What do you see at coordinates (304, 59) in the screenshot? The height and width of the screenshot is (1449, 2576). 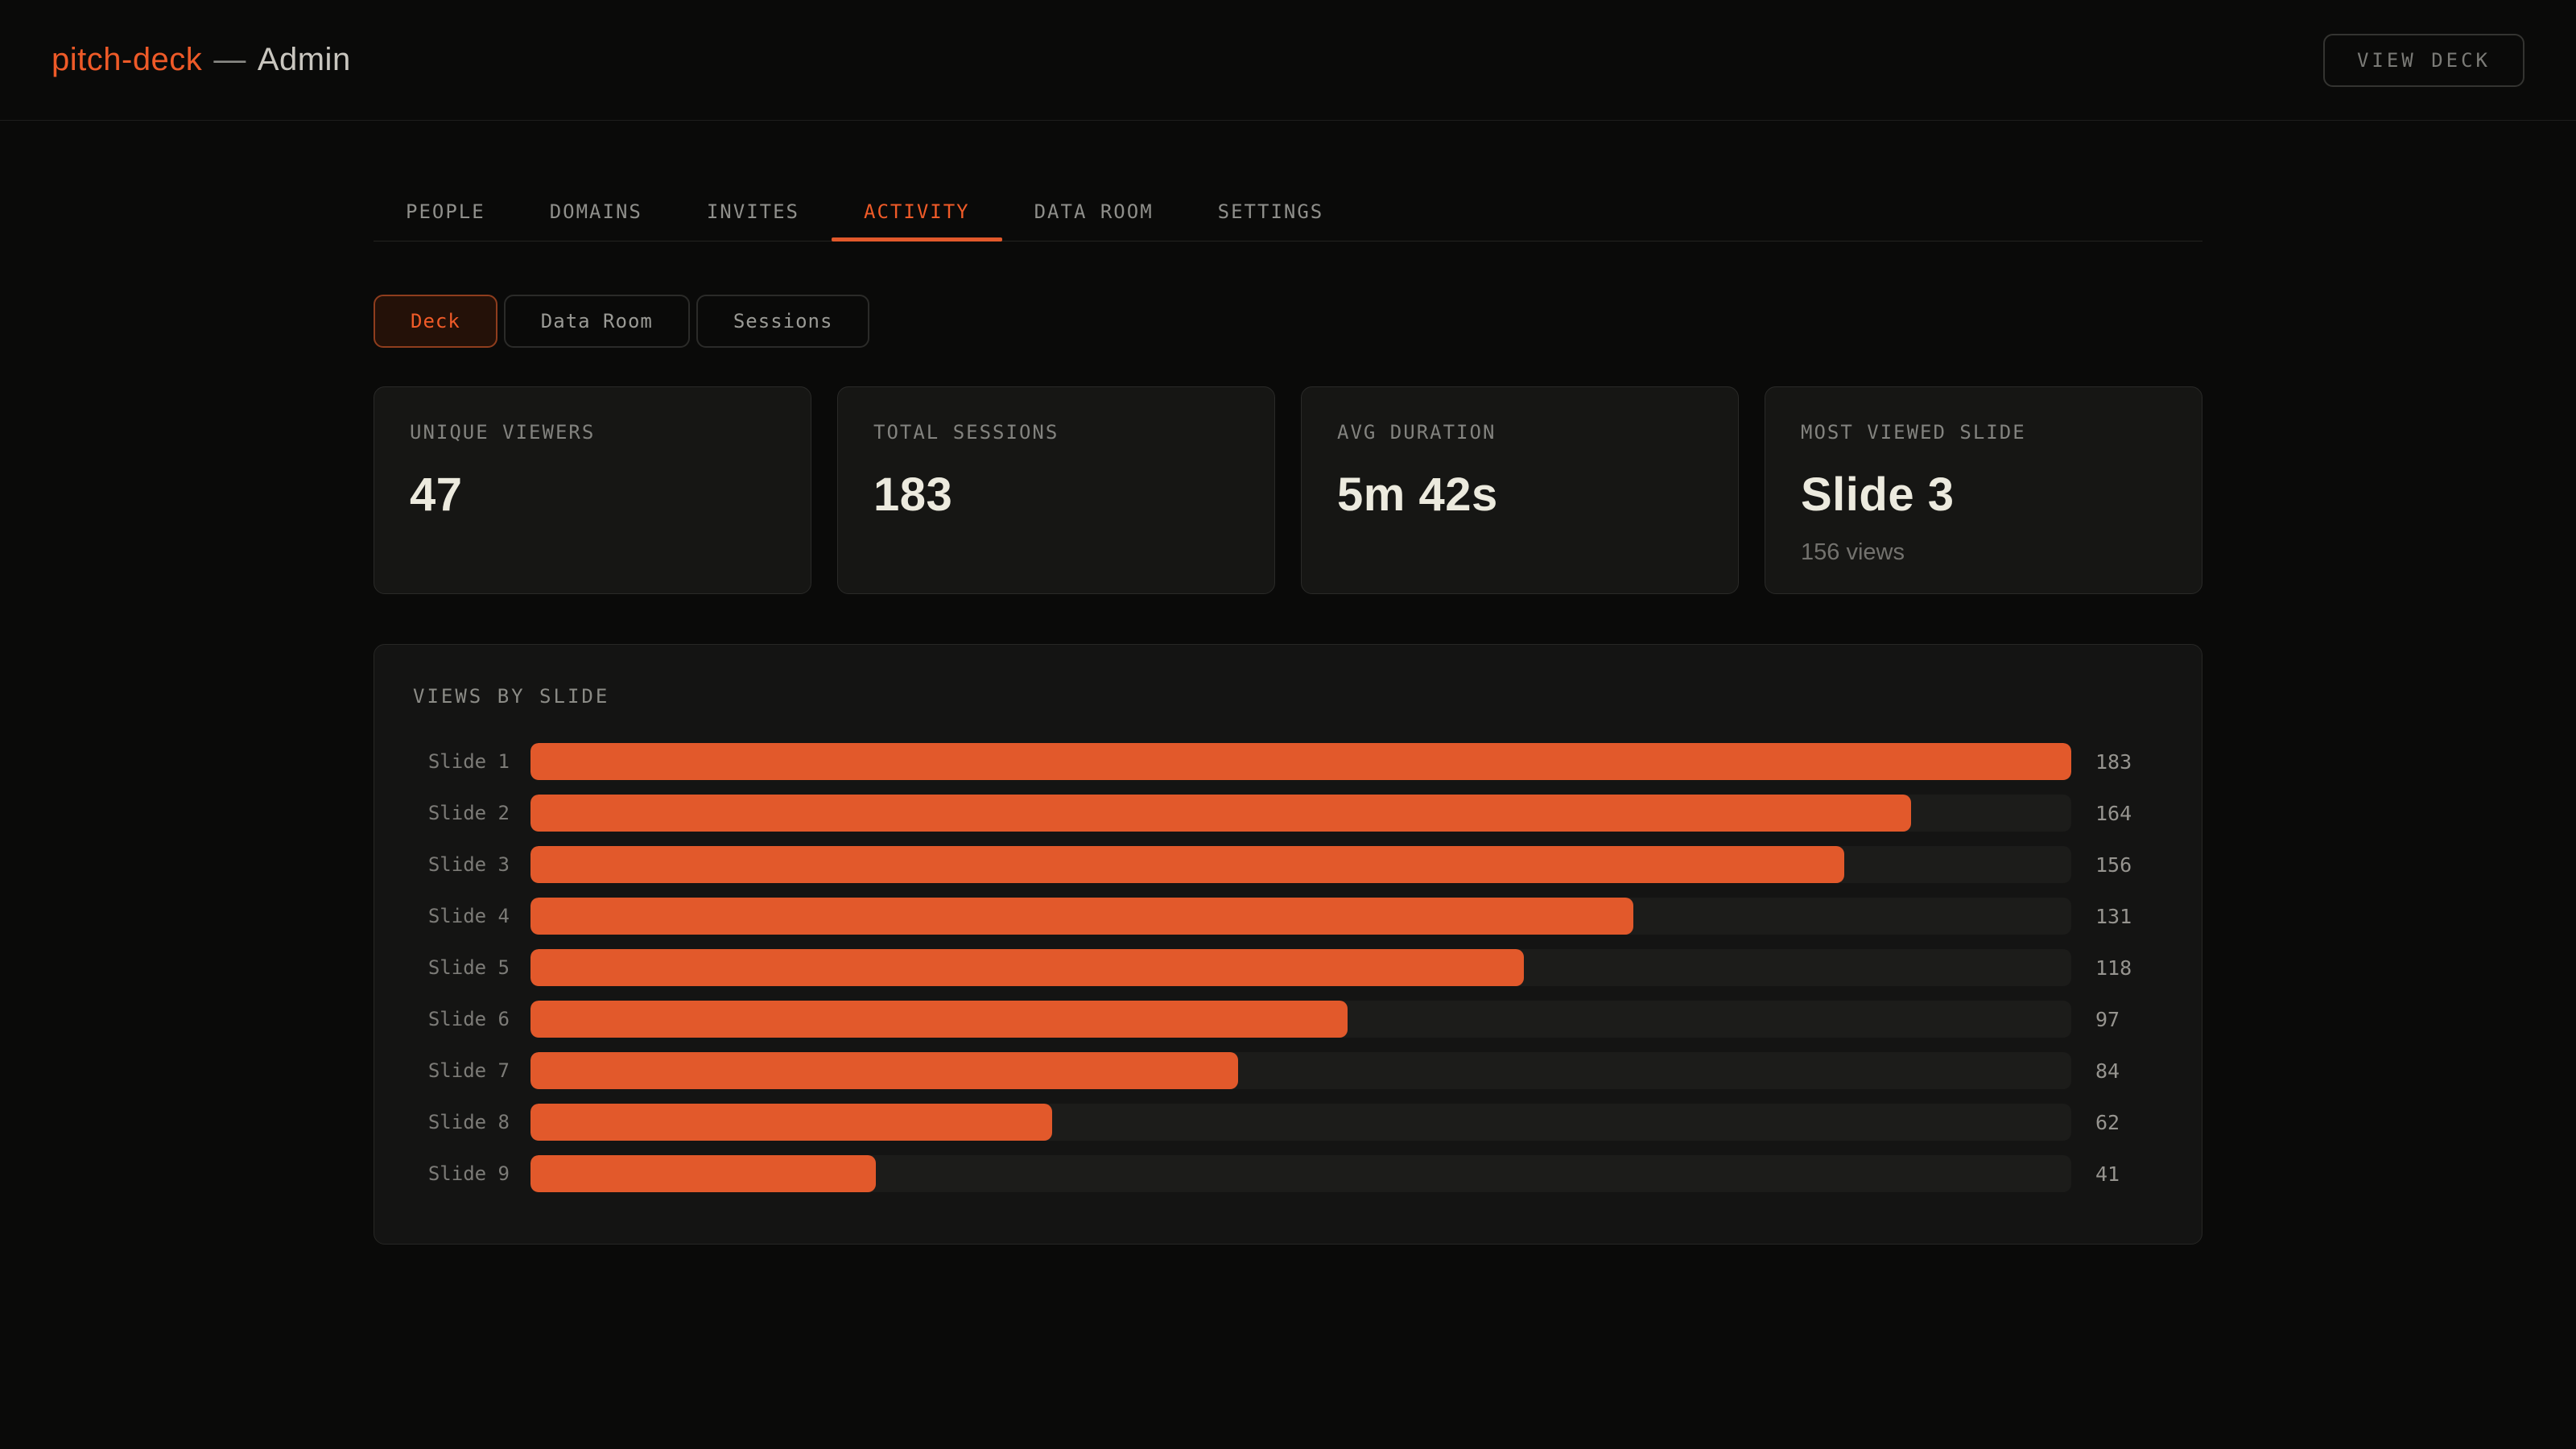 I see `brand-section: Admin` at bounding box center [304, 59].